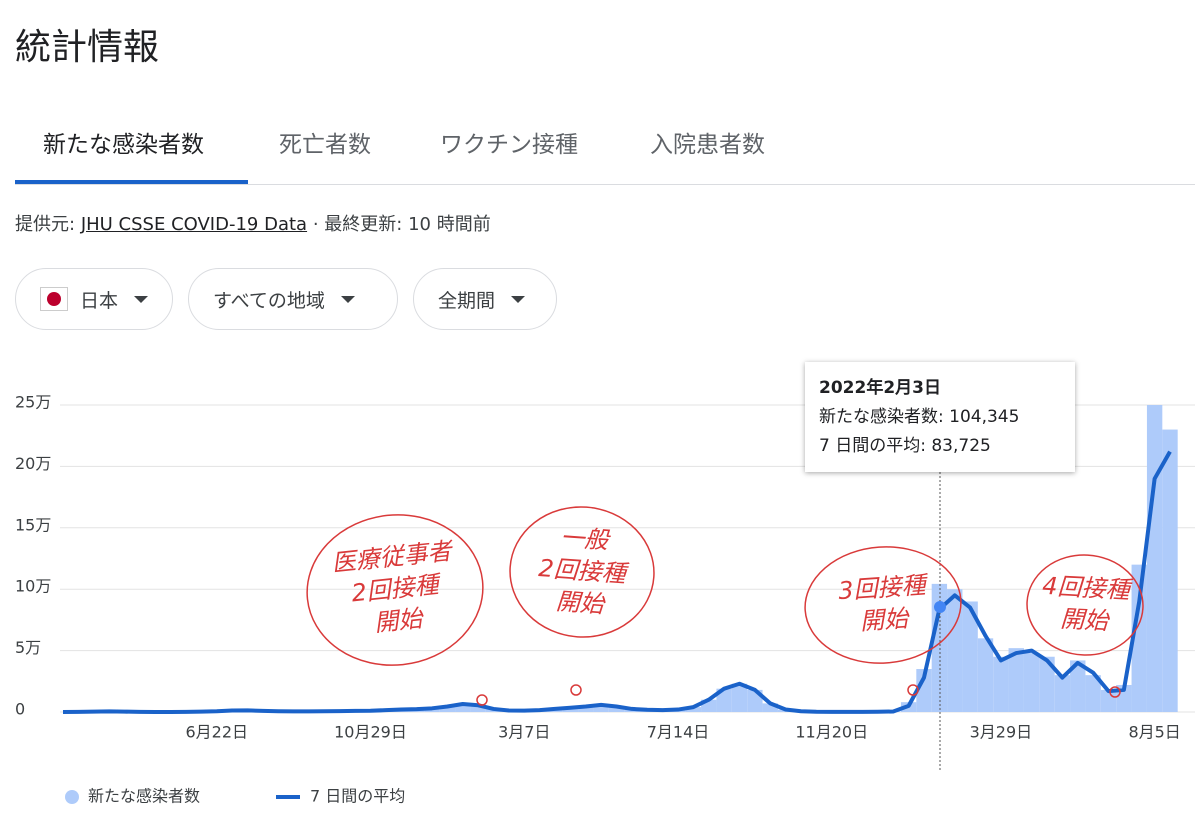 This screenshot has width=1200, height=833. Describe the element at coordinates (407, 224) in the screenshot. I see `updated: 最終更新: 10 時間前` at that location.